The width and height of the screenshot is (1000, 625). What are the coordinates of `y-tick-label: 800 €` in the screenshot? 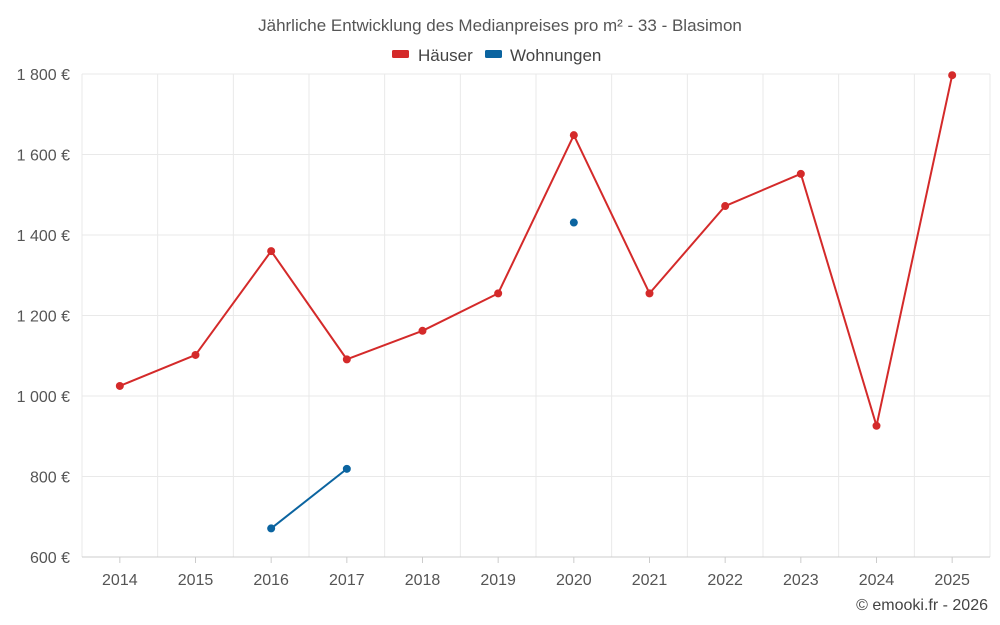 It's located at (50, 478).